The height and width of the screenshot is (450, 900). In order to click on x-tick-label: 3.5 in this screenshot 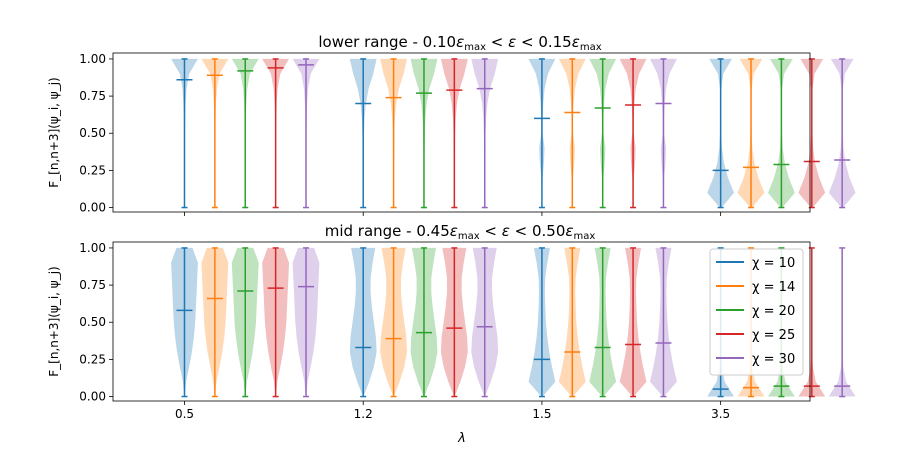, I will do `click(720, 414)`.